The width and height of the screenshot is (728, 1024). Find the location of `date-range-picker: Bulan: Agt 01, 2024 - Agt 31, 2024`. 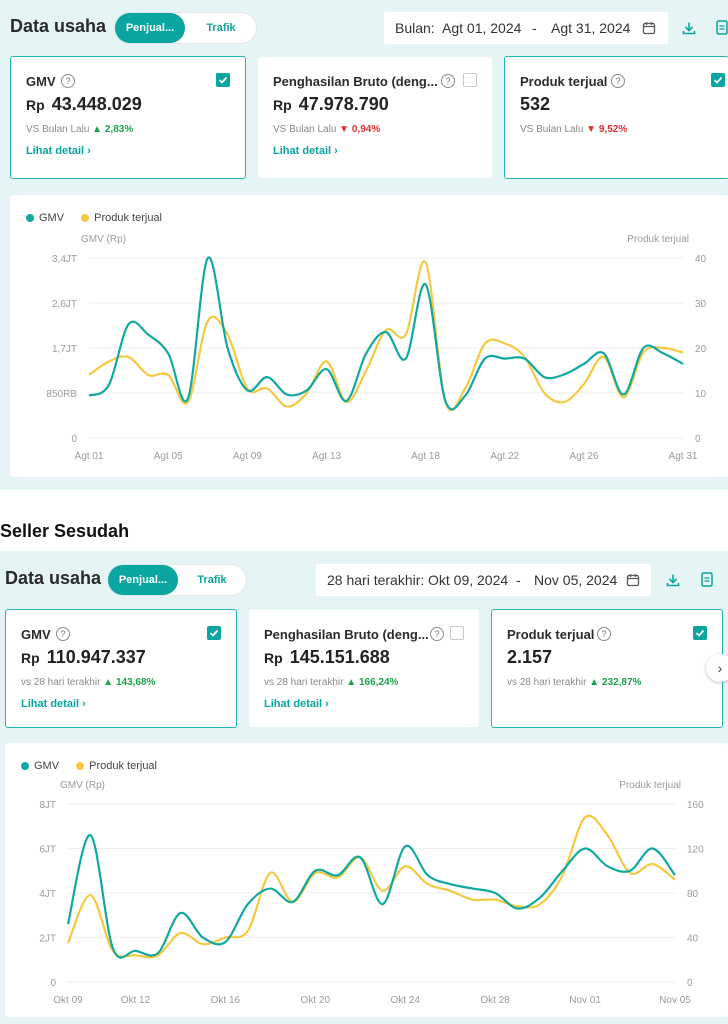

date-range-picker: Bulan: Agt 01, 2024 - Agt 31, 2024 is located at coordinates (526, 28).